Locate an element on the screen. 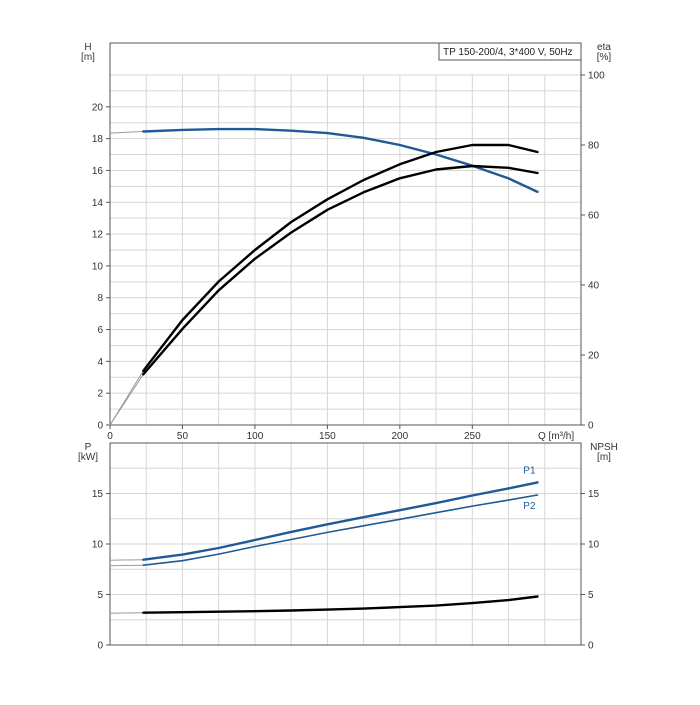  chart-1-ytick-label-right-20: 20 is located at coordinates (594, 356).